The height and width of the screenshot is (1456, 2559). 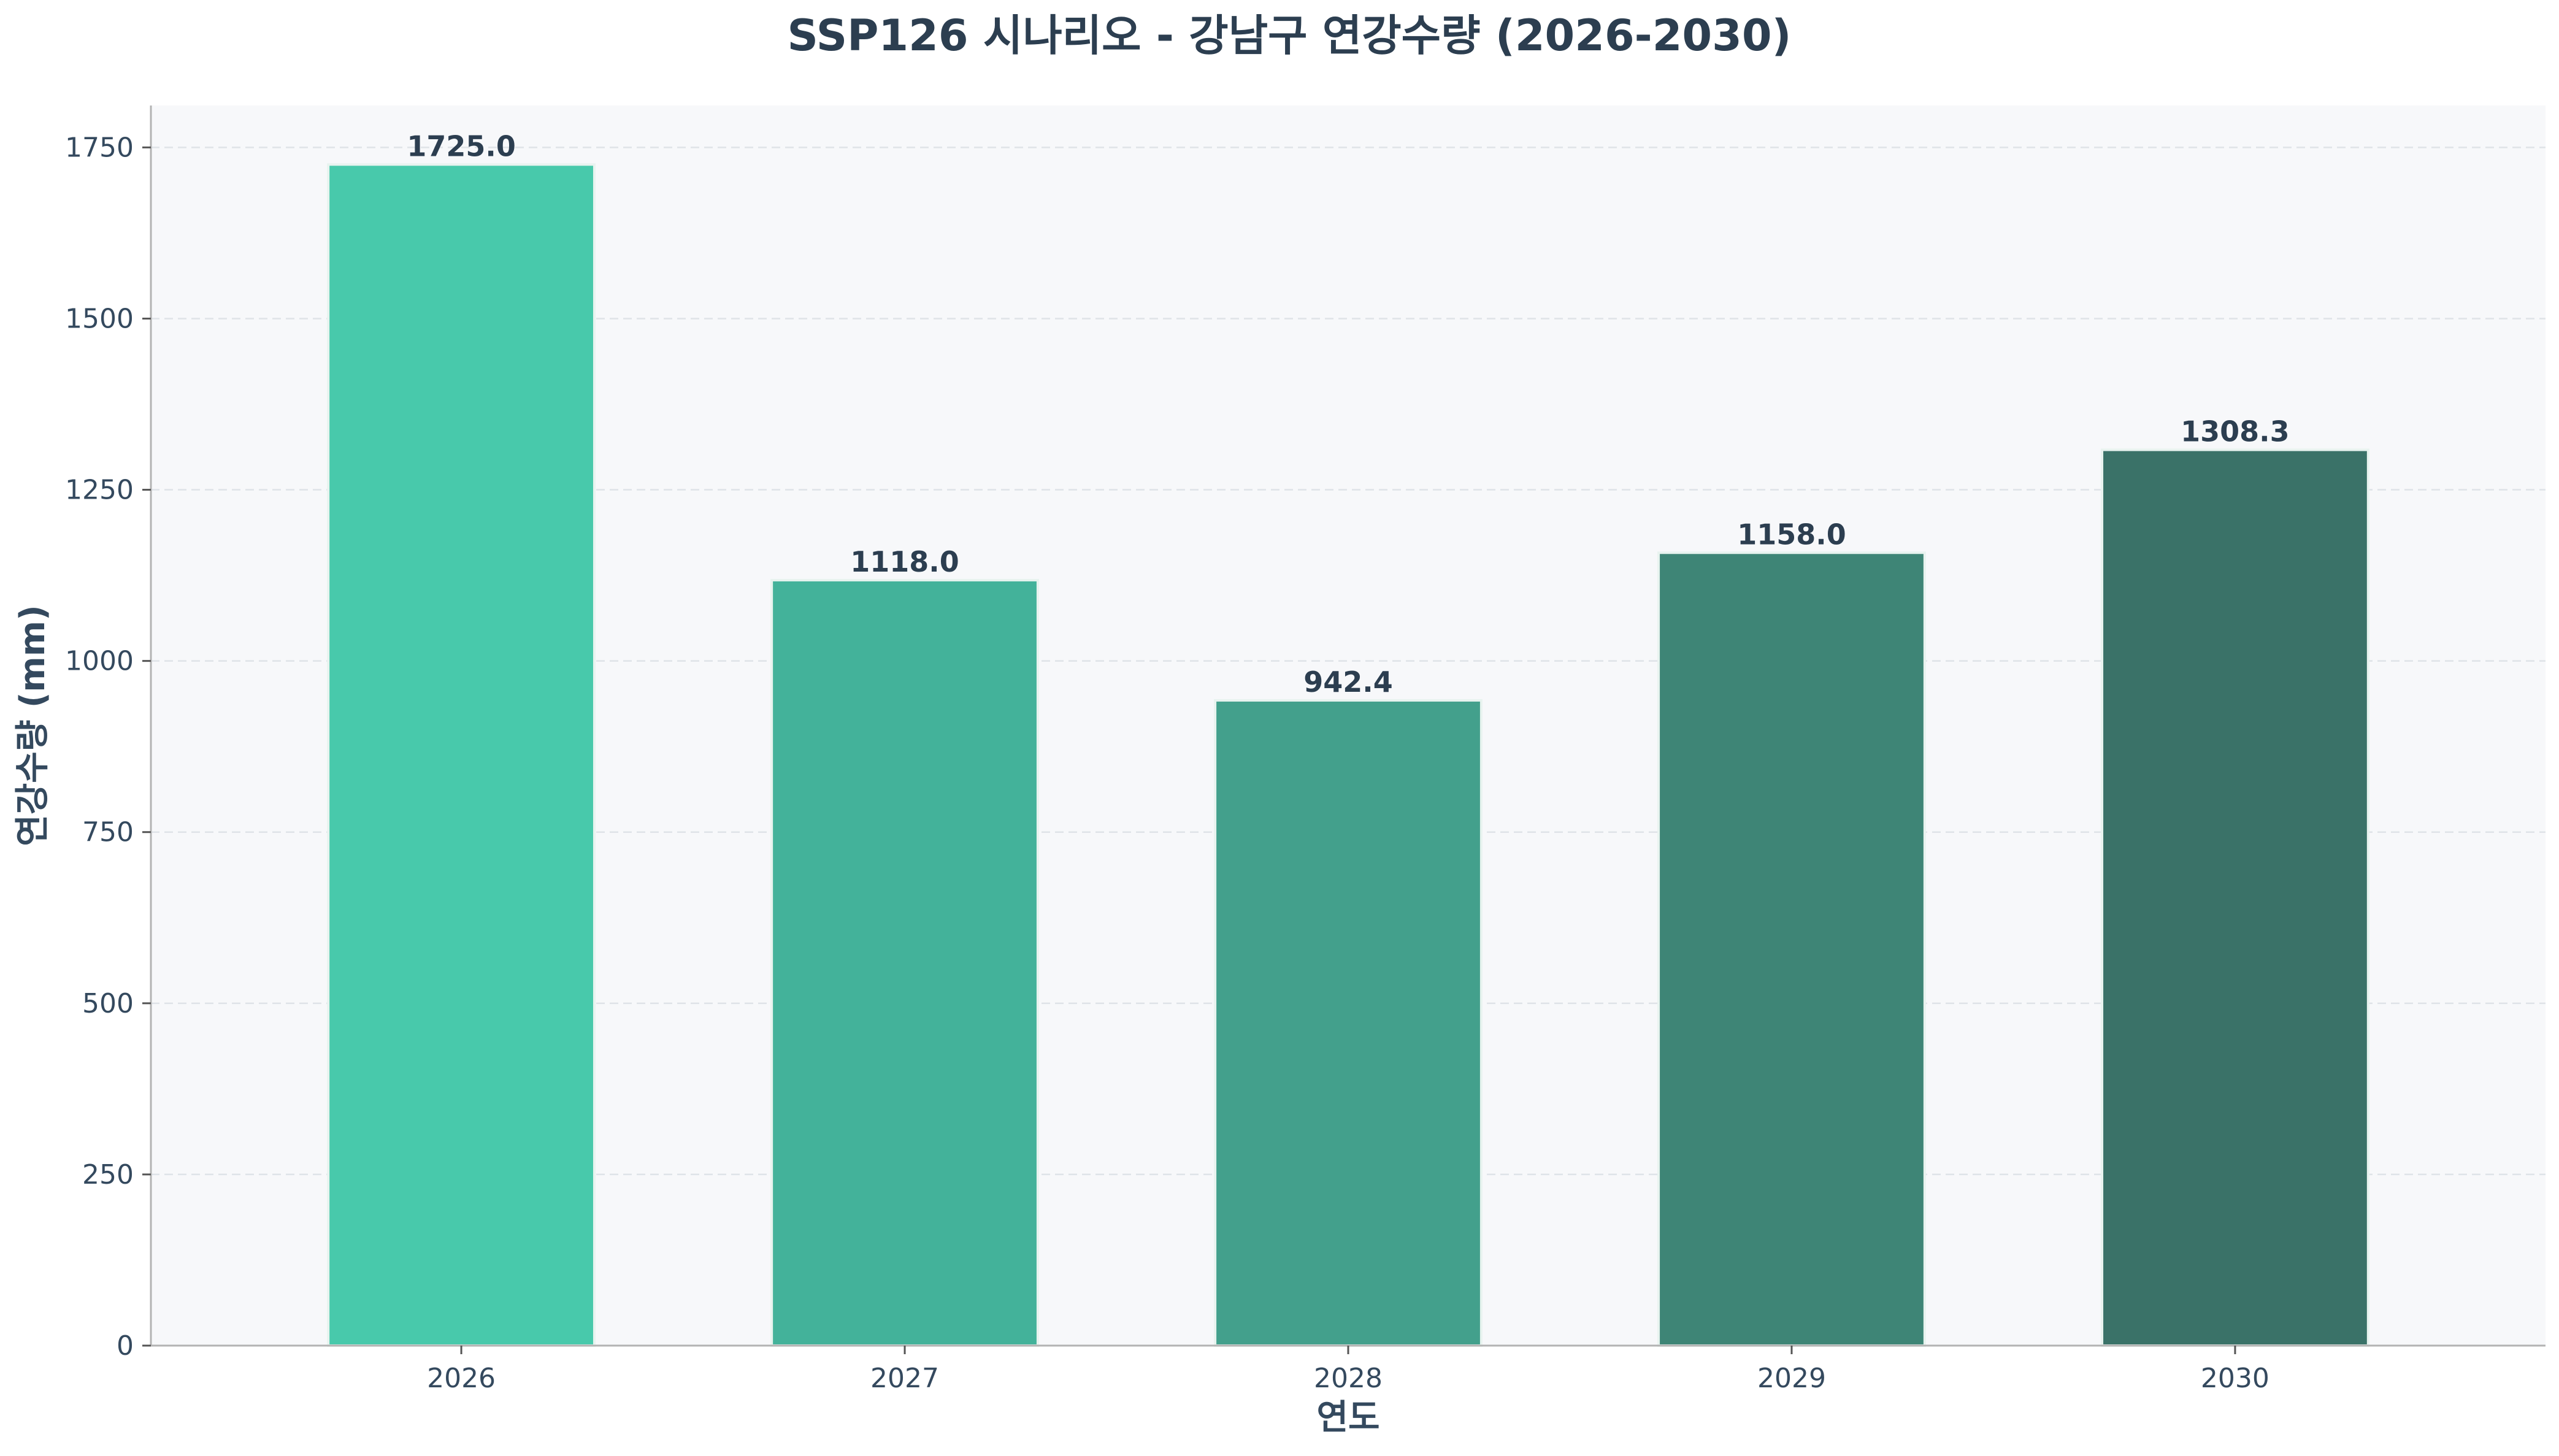 I want to click on bar-2027, so click(x=904, y=962).